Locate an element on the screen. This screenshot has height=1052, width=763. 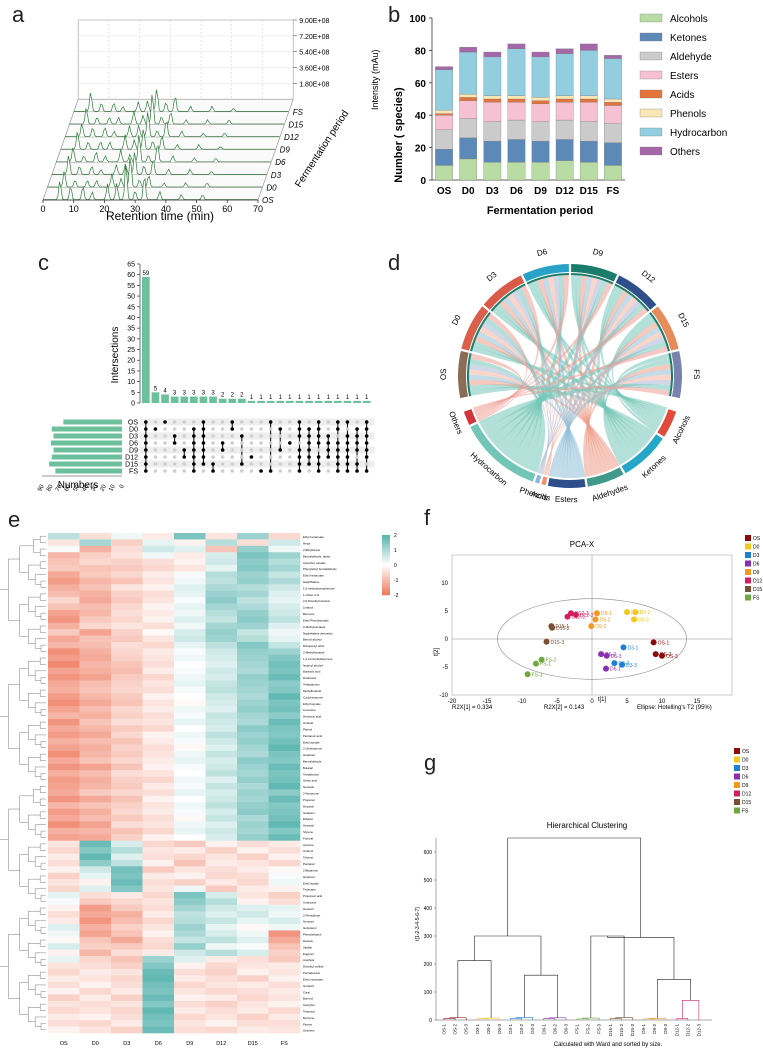
chart-e-row-label: Nonanal is located at coordinates (308, 787).